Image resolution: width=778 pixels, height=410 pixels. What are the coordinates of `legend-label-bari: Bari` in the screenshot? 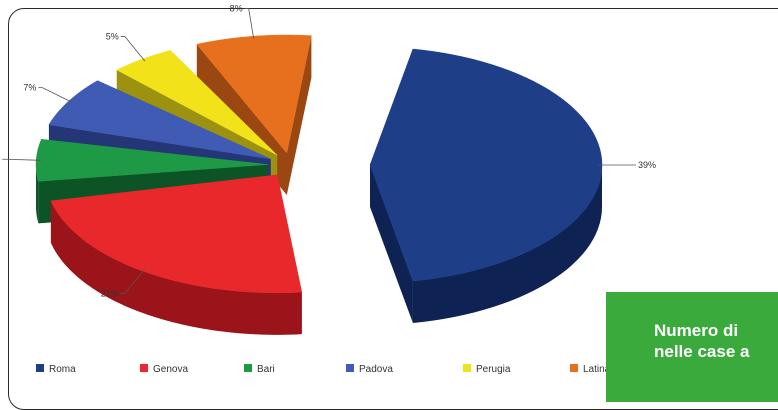 It's located at (266, 369).